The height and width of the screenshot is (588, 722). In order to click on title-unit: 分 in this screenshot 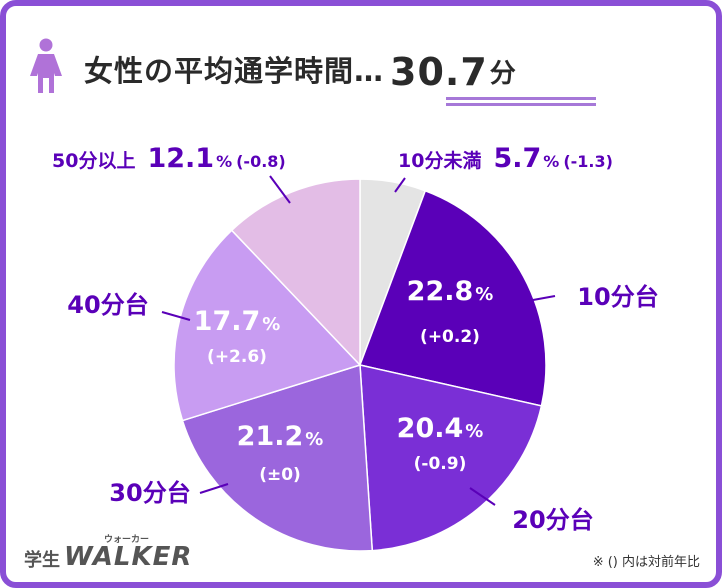, I will do `click(502, 74)`.